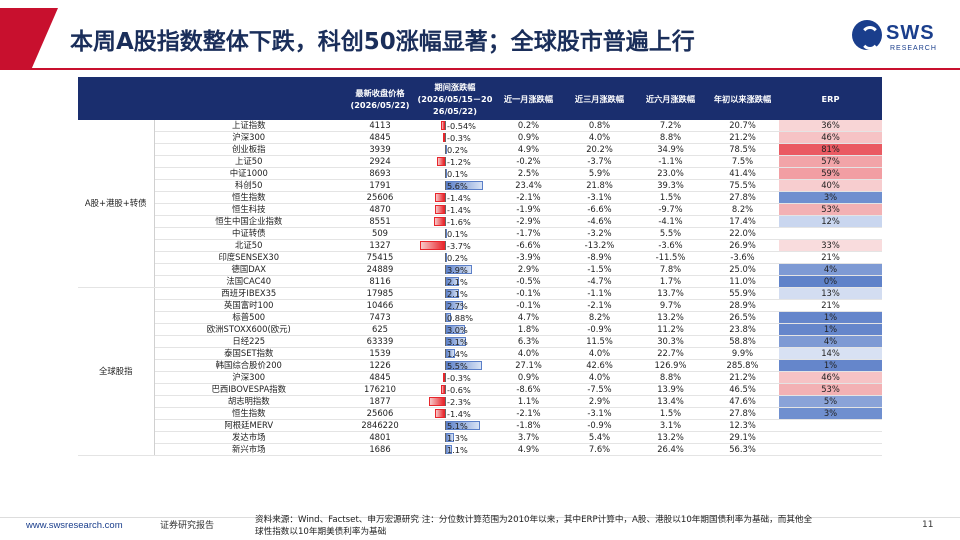 This screenshot has height=540, width=960. Describe the element at coordinates (455, 186) in the screenshot. I see `weekly-change-bar-cell: 5.6%` at that location.